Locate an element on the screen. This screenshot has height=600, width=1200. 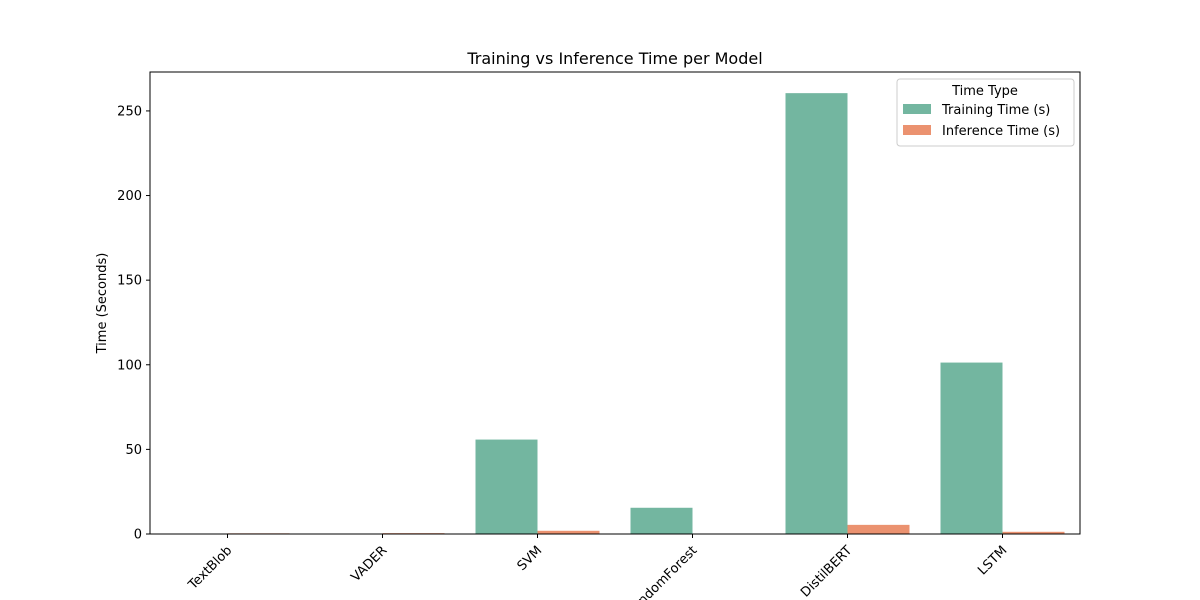
x-tick-label: SVM is located at coordinates (530, 558).